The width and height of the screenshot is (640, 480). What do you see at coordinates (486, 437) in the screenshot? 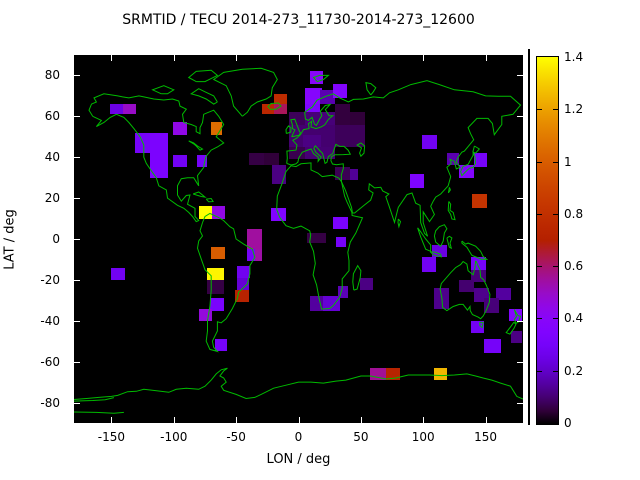
I see `x-tick-label: 150` at bounding box center [486, 437].